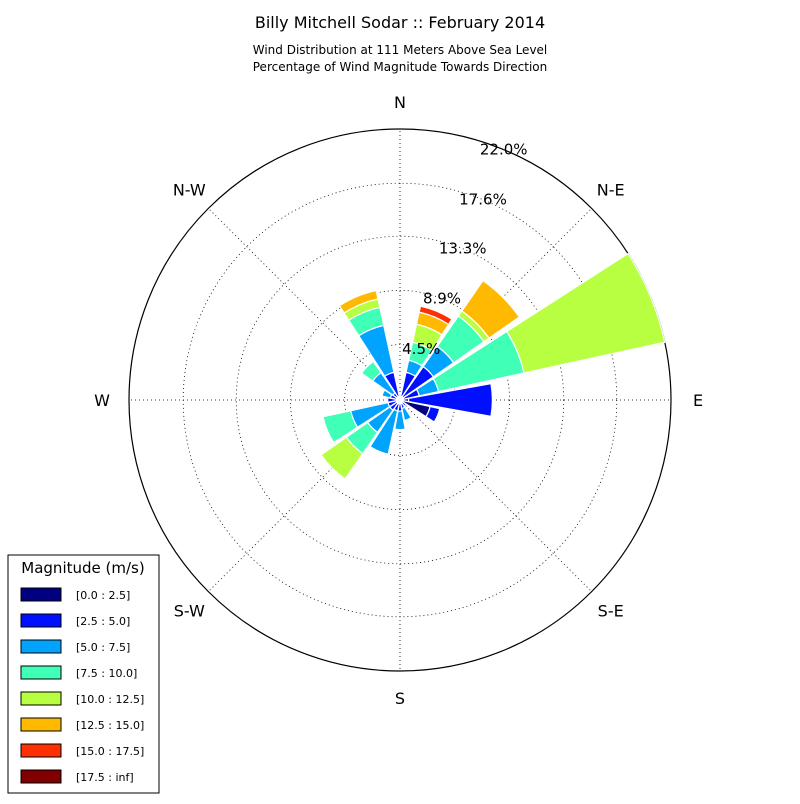  What do you see at coordinates (106, 673) in the screenshot?
I see `legend-label: [7.5 : 10.0]` at bounding box center [106, 673].